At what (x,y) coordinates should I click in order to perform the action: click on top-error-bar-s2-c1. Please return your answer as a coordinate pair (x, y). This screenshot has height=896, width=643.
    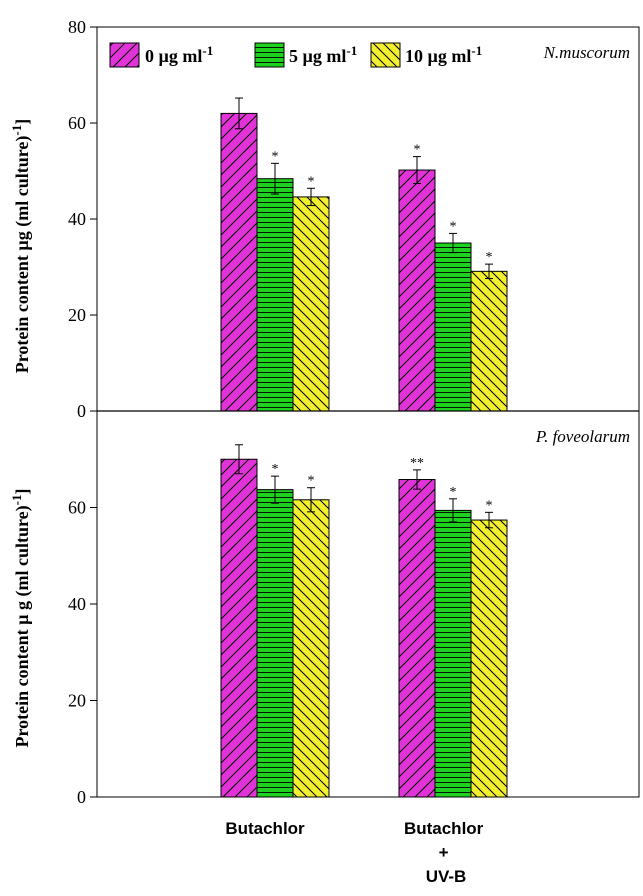
    Looking at the image, I should click on (489, 271).